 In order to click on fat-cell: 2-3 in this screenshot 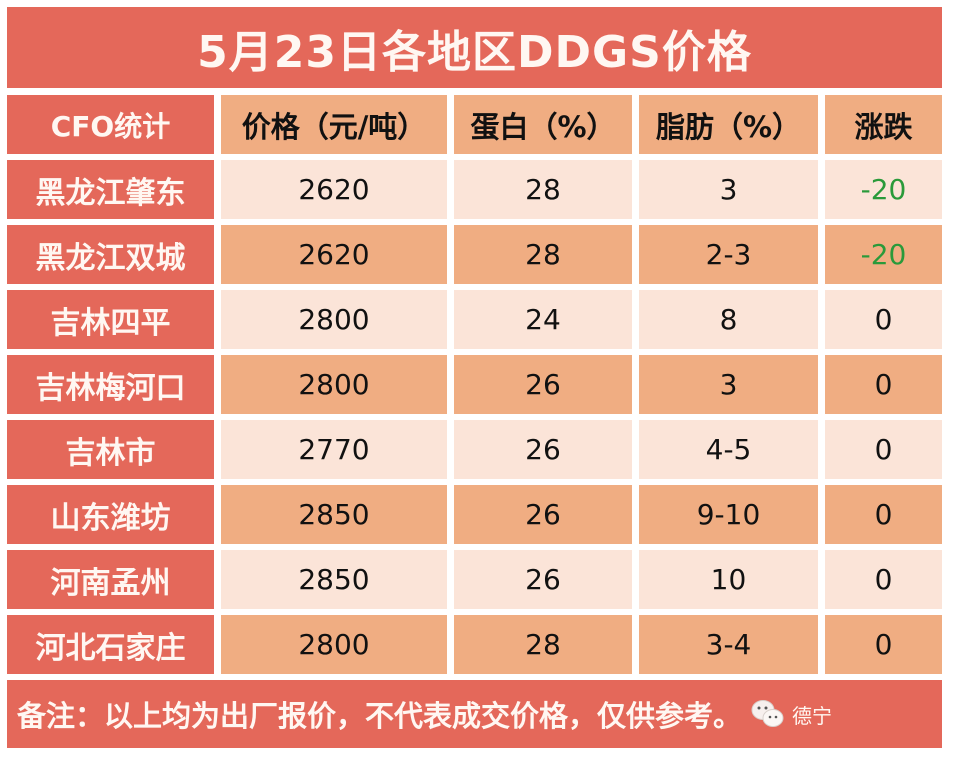, I will do `click(728, 254)`.